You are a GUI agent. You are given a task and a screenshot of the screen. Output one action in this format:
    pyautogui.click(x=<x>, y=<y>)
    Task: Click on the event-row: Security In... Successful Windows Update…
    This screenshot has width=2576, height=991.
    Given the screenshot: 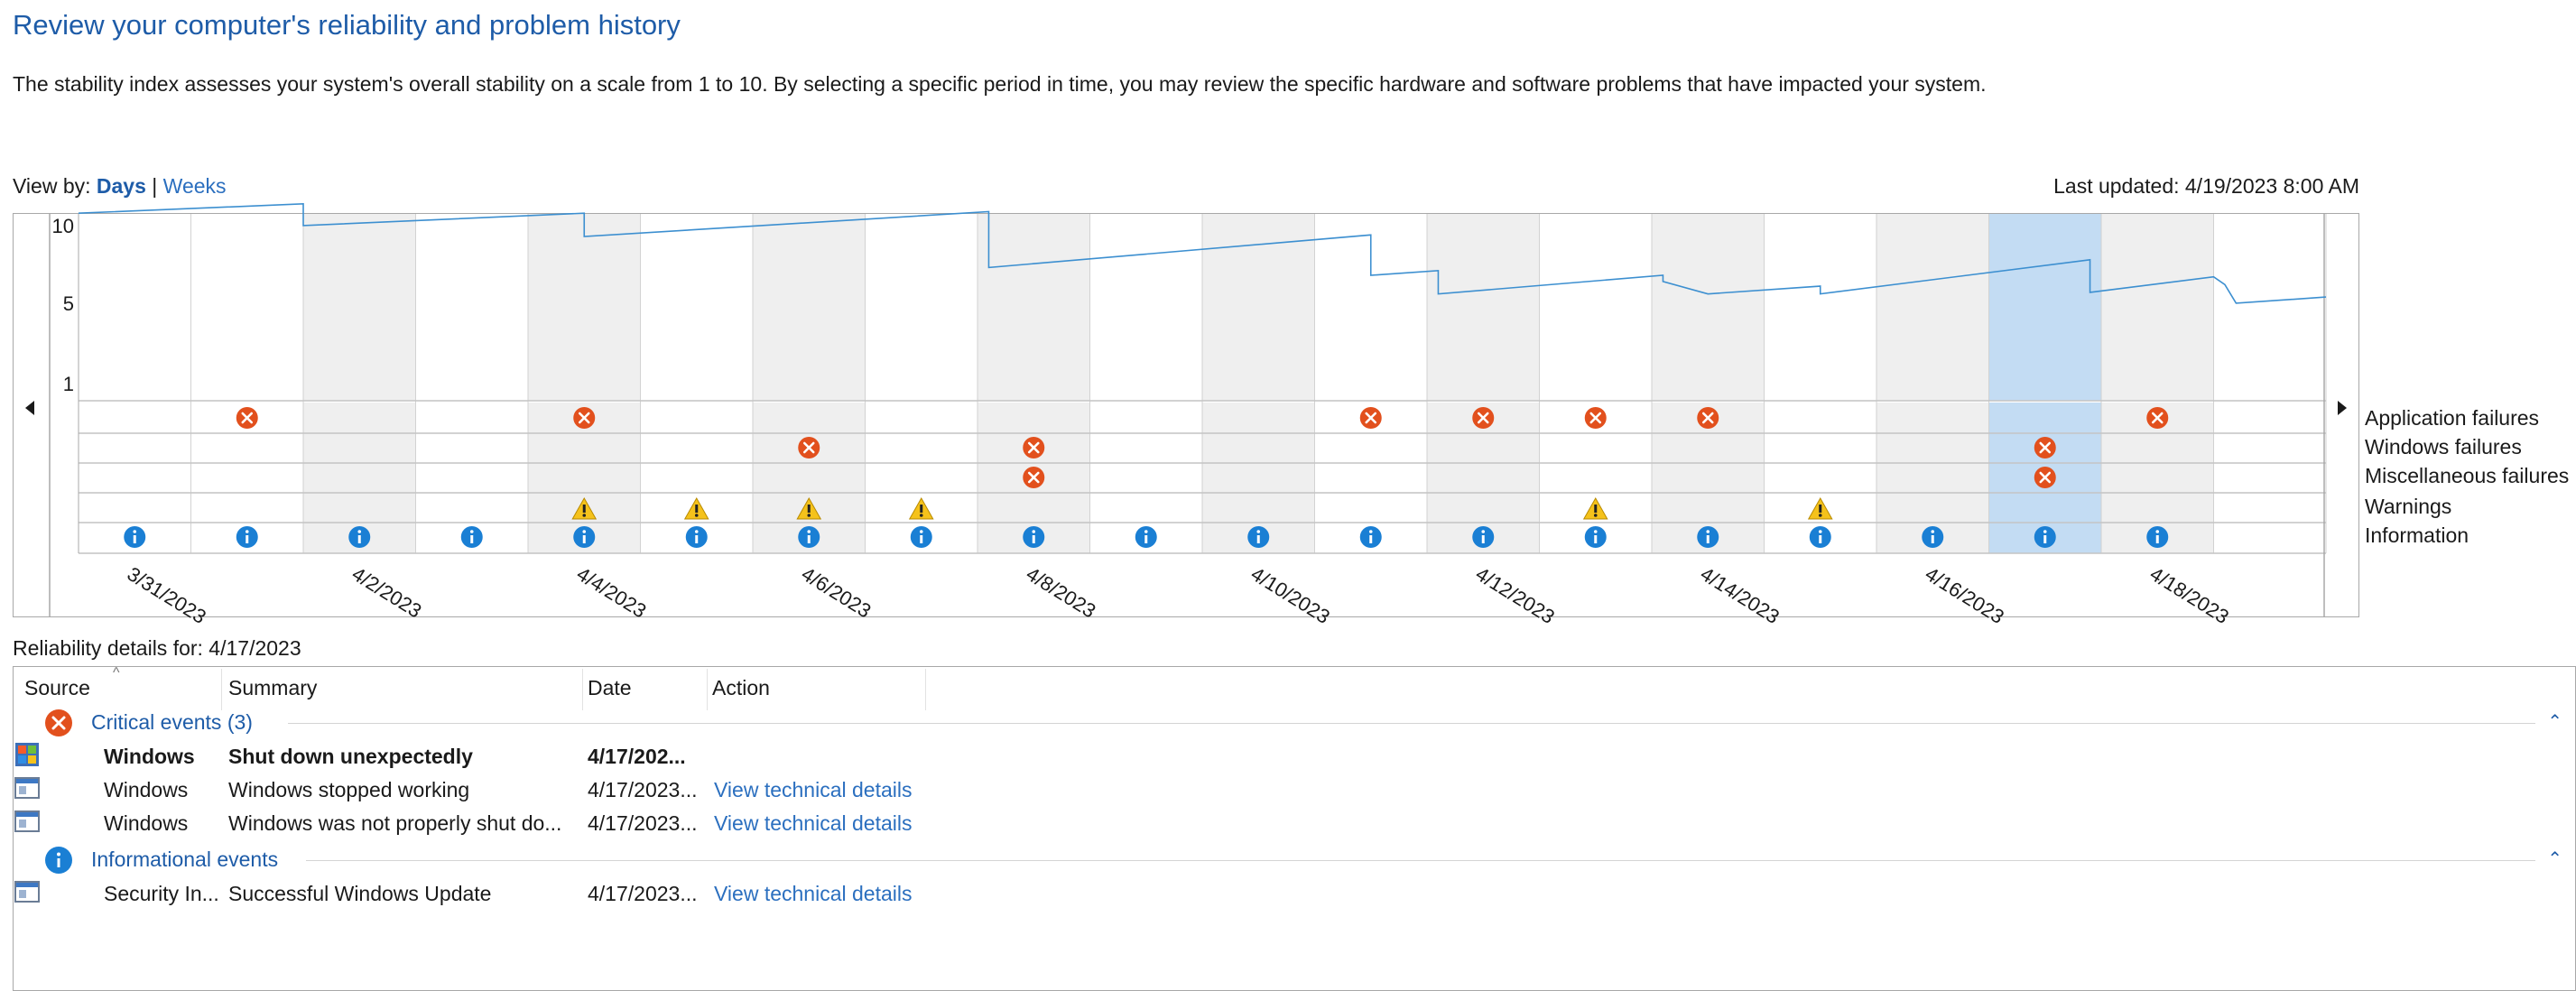 What is the action you would take?
    pyautogui.click(x=1277, y=893)
    